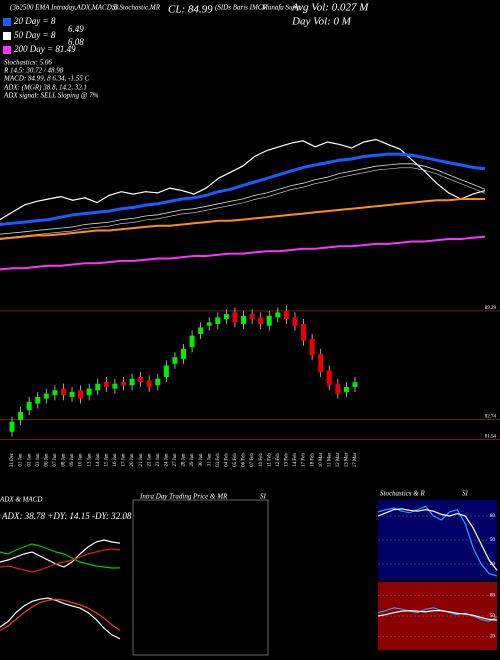  What do you see at coordinates (35, 21) in the screenshot?
I see `legend-text: 20 Day = 8` at bounding box center [35, 21].